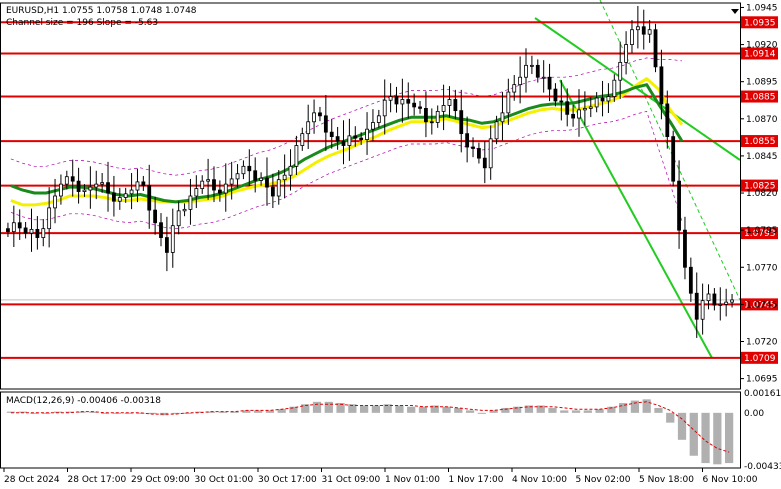 The width and height of the screenshot is (781, 489). What do you see at coordinates (370, 427) in the screenshot?
I see `macd-signal-line` at bounding box center [370, 427].